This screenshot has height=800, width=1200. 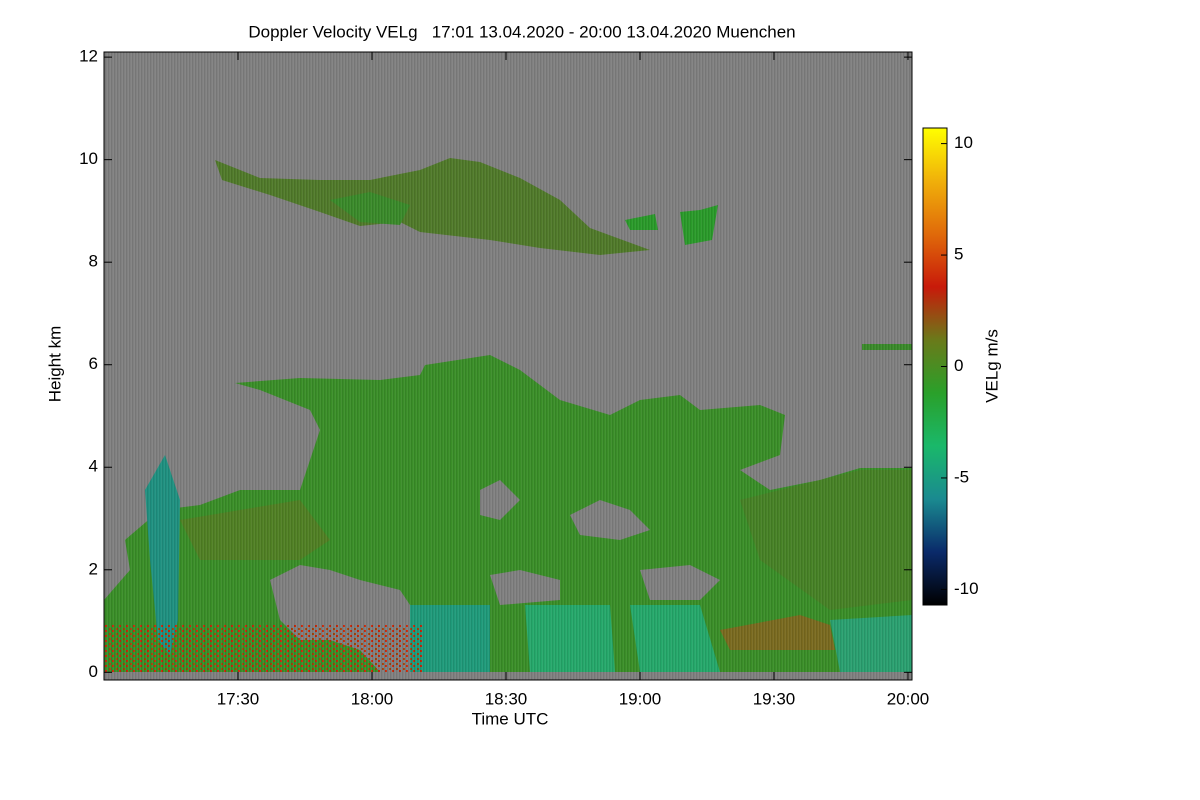 What do you see at coordinates (238, 698) in the screenshot?
I see `x-tick-label: 17:30` at bounding box center [238, 698].